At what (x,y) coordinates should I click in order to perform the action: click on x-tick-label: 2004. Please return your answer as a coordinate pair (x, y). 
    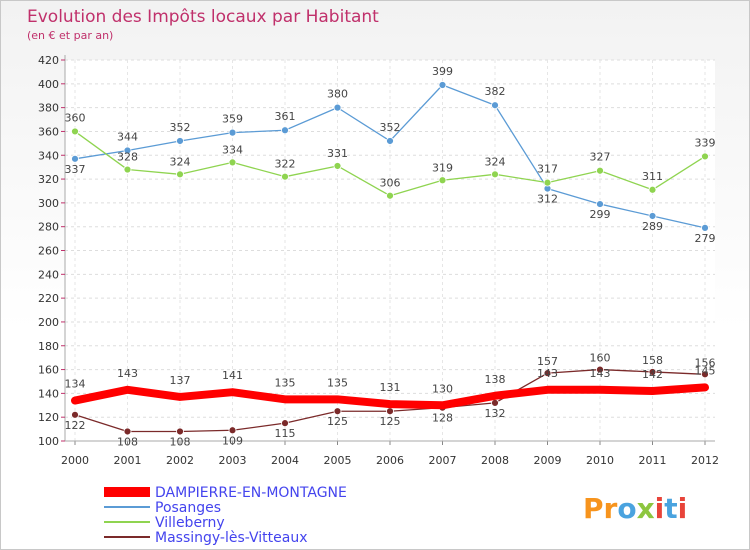
    Looking at the image, I should click on (285, 460).